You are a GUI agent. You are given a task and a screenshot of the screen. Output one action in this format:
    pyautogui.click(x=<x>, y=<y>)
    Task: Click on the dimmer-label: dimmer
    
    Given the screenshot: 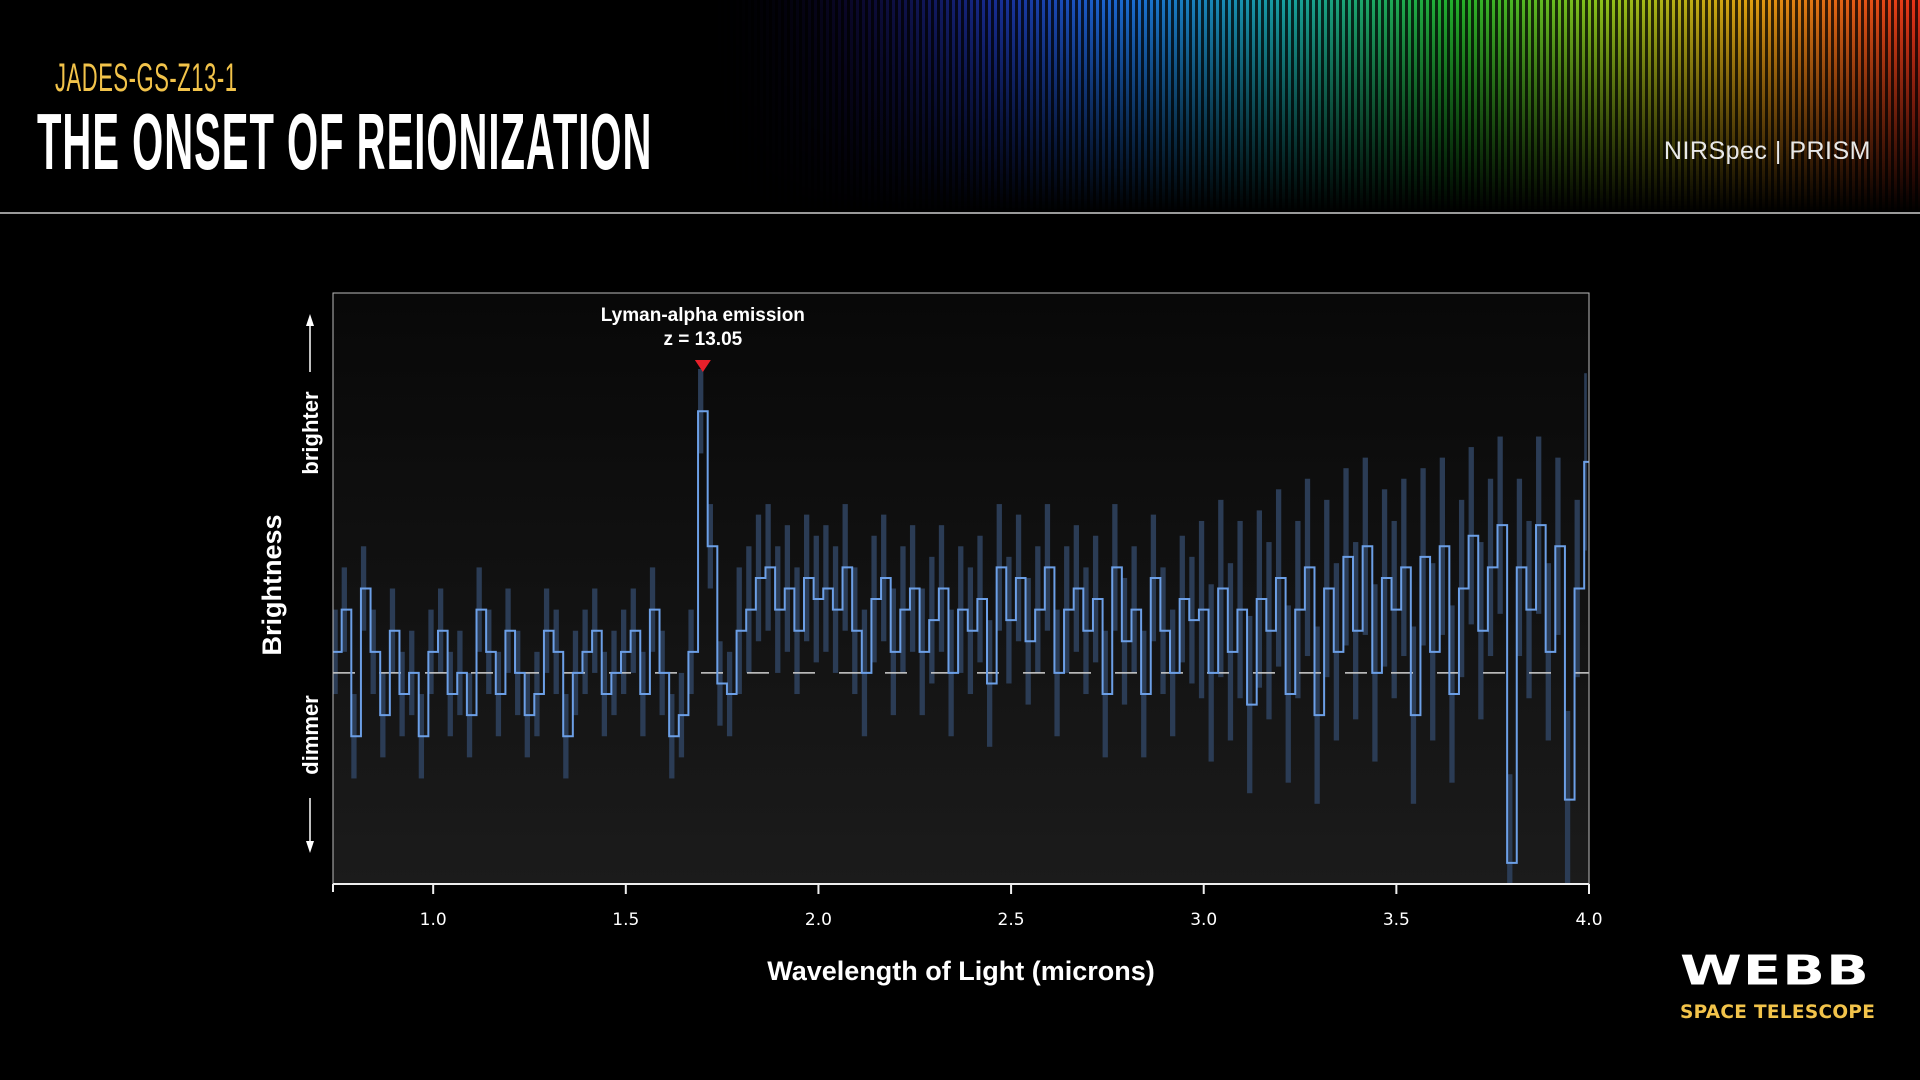 What is the action you would take?
    pyautogui.click(x=310, y=735)
    